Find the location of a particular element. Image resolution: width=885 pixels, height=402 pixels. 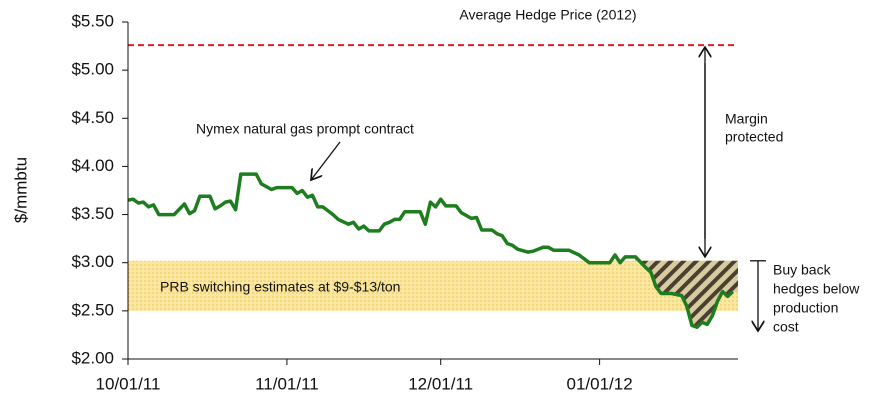

y-tick-label: $5.50 is located at coordinates (92, 20).